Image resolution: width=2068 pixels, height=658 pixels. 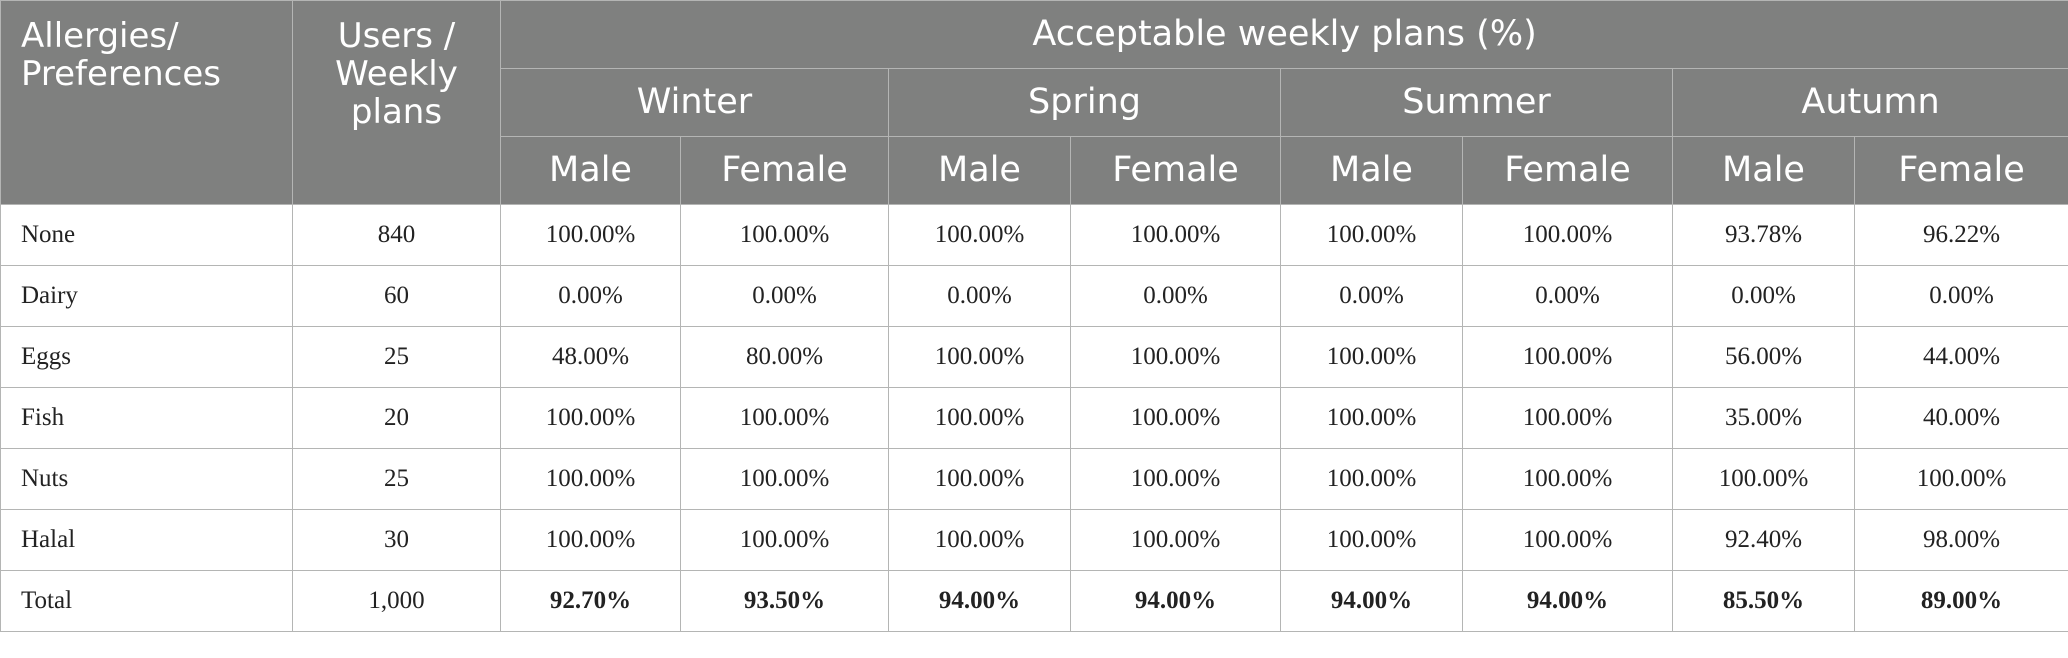 What do you see at coordinates (1960, 235) in the screenshot?
I see `value-cell: 96.22%` at bounding box center [1960, 235].